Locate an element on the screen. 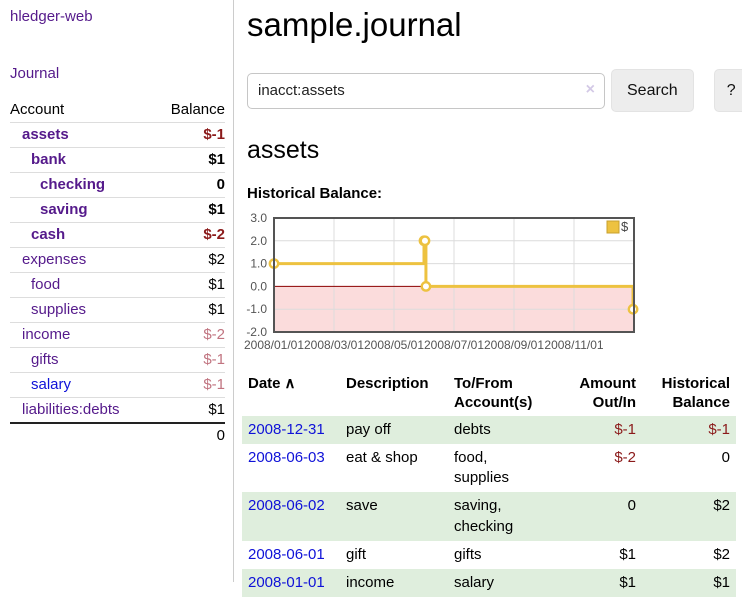 This screenshot has width=742, height=597. accounts-cell: food, supplies is located at coordinates (482, 467).